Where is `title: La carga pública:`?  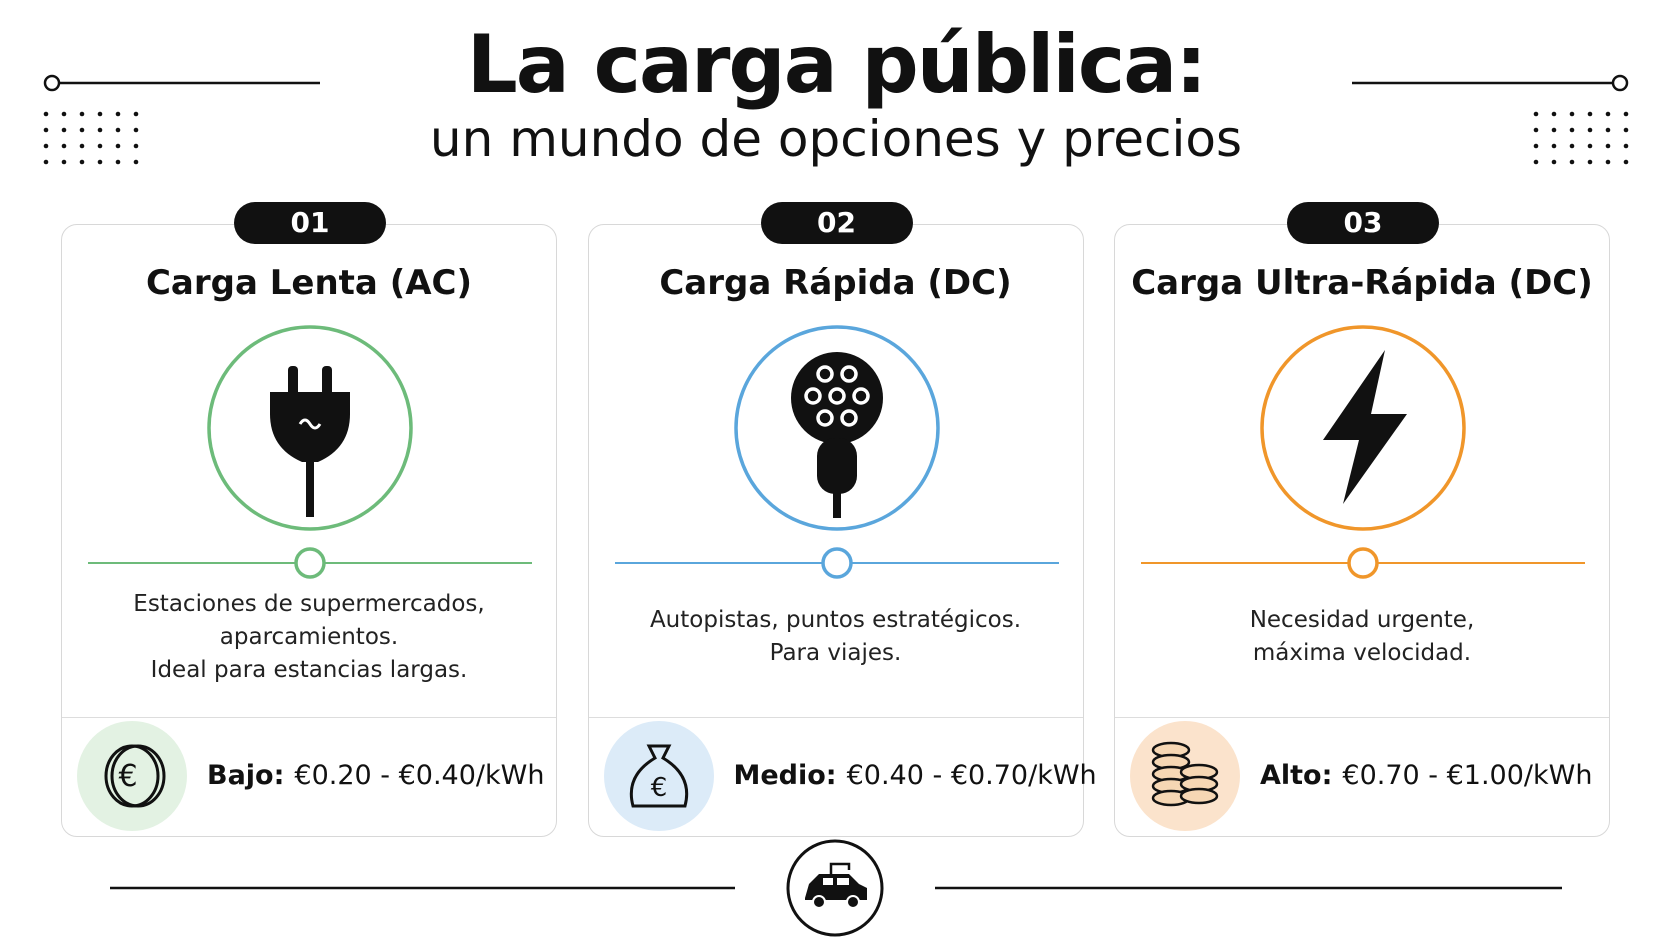 title: La carga pública: is located at coordinates (837, 64).